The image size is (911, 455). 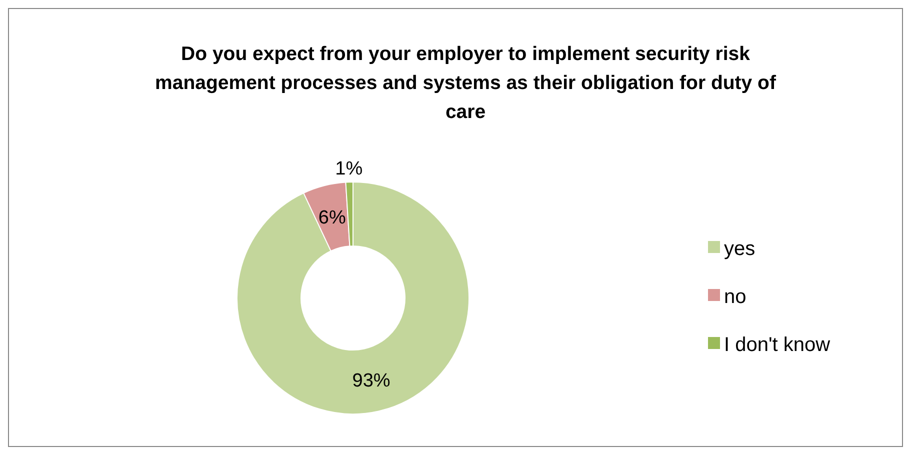 What do you see at coordinates (740, 249) in the screenshot?
I see `legend-label: yes` at bounding box center [740, 249].